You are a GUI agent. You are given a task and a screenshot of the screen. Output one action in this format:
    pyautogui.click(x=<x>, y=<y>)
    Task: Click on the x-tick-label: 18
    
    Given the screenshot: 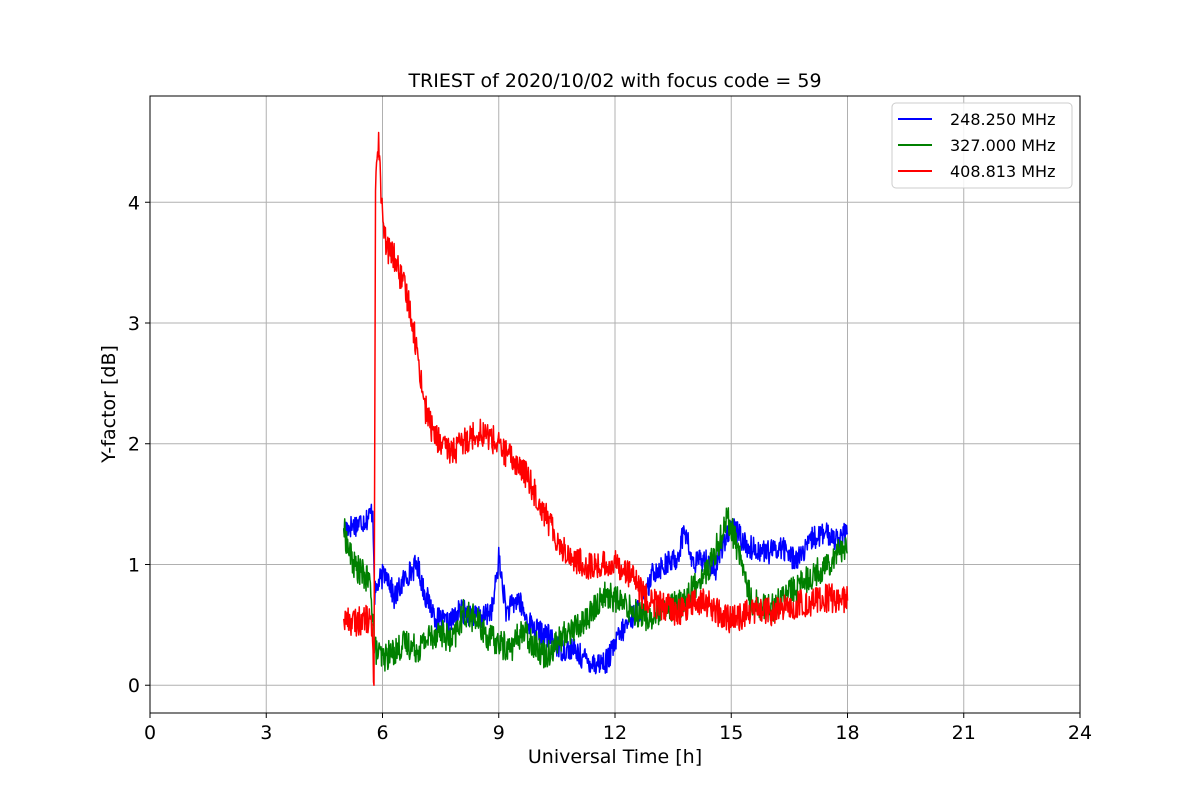 What is the action you would take?
    pyautogui.click(x=847, y=733)
    